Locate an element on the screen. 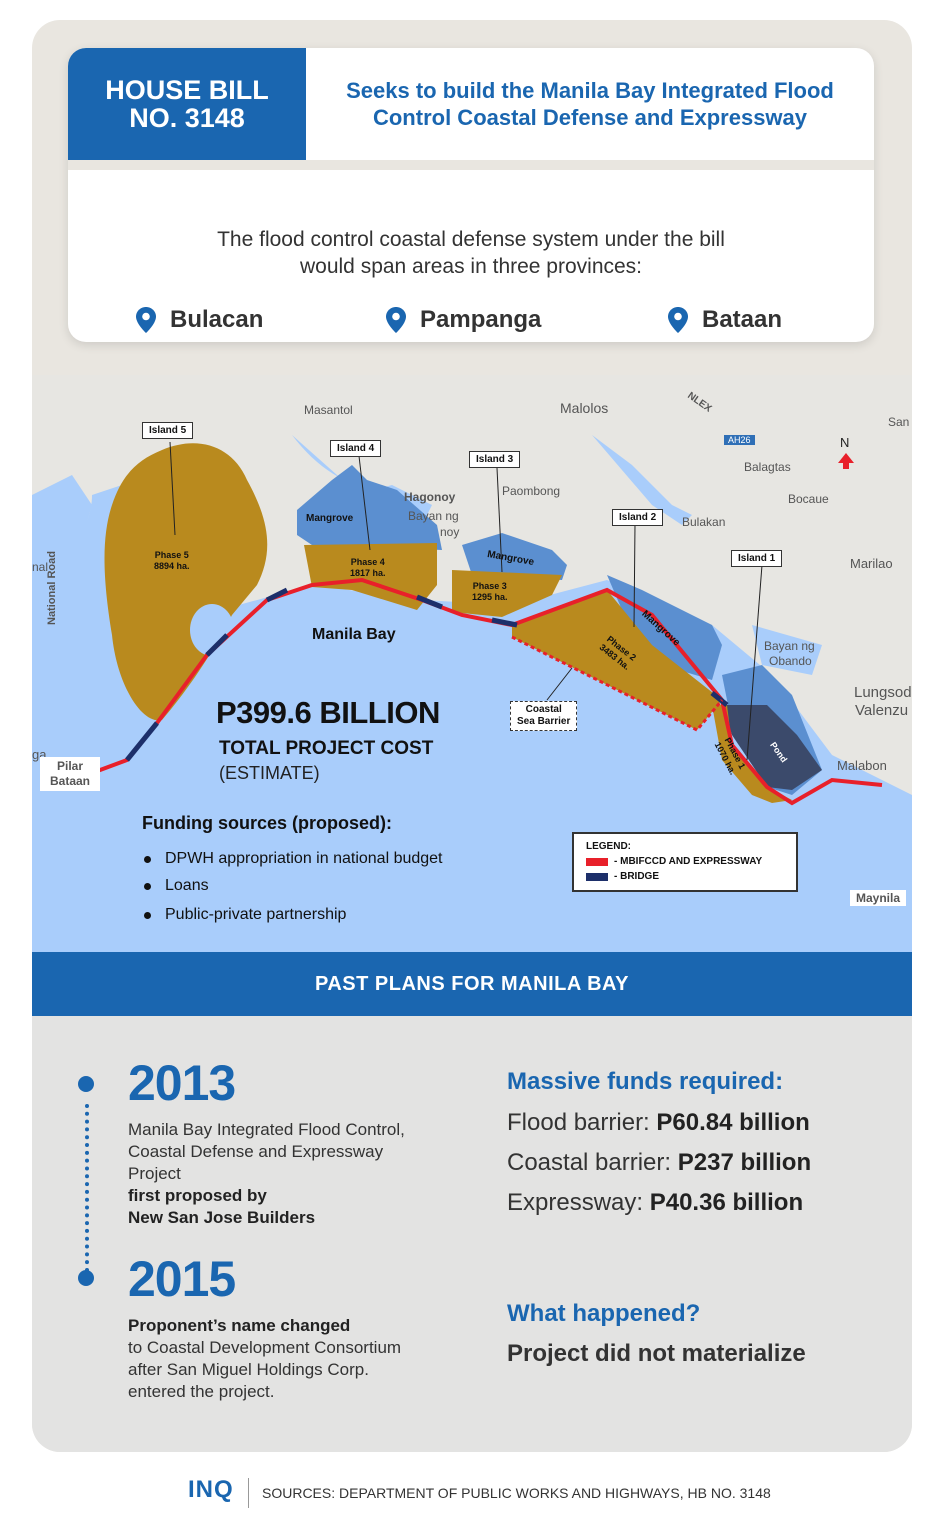 This screenshot has width=946, height=1536. coastal-sea-barrier-line is located at coordinates (617, 683).